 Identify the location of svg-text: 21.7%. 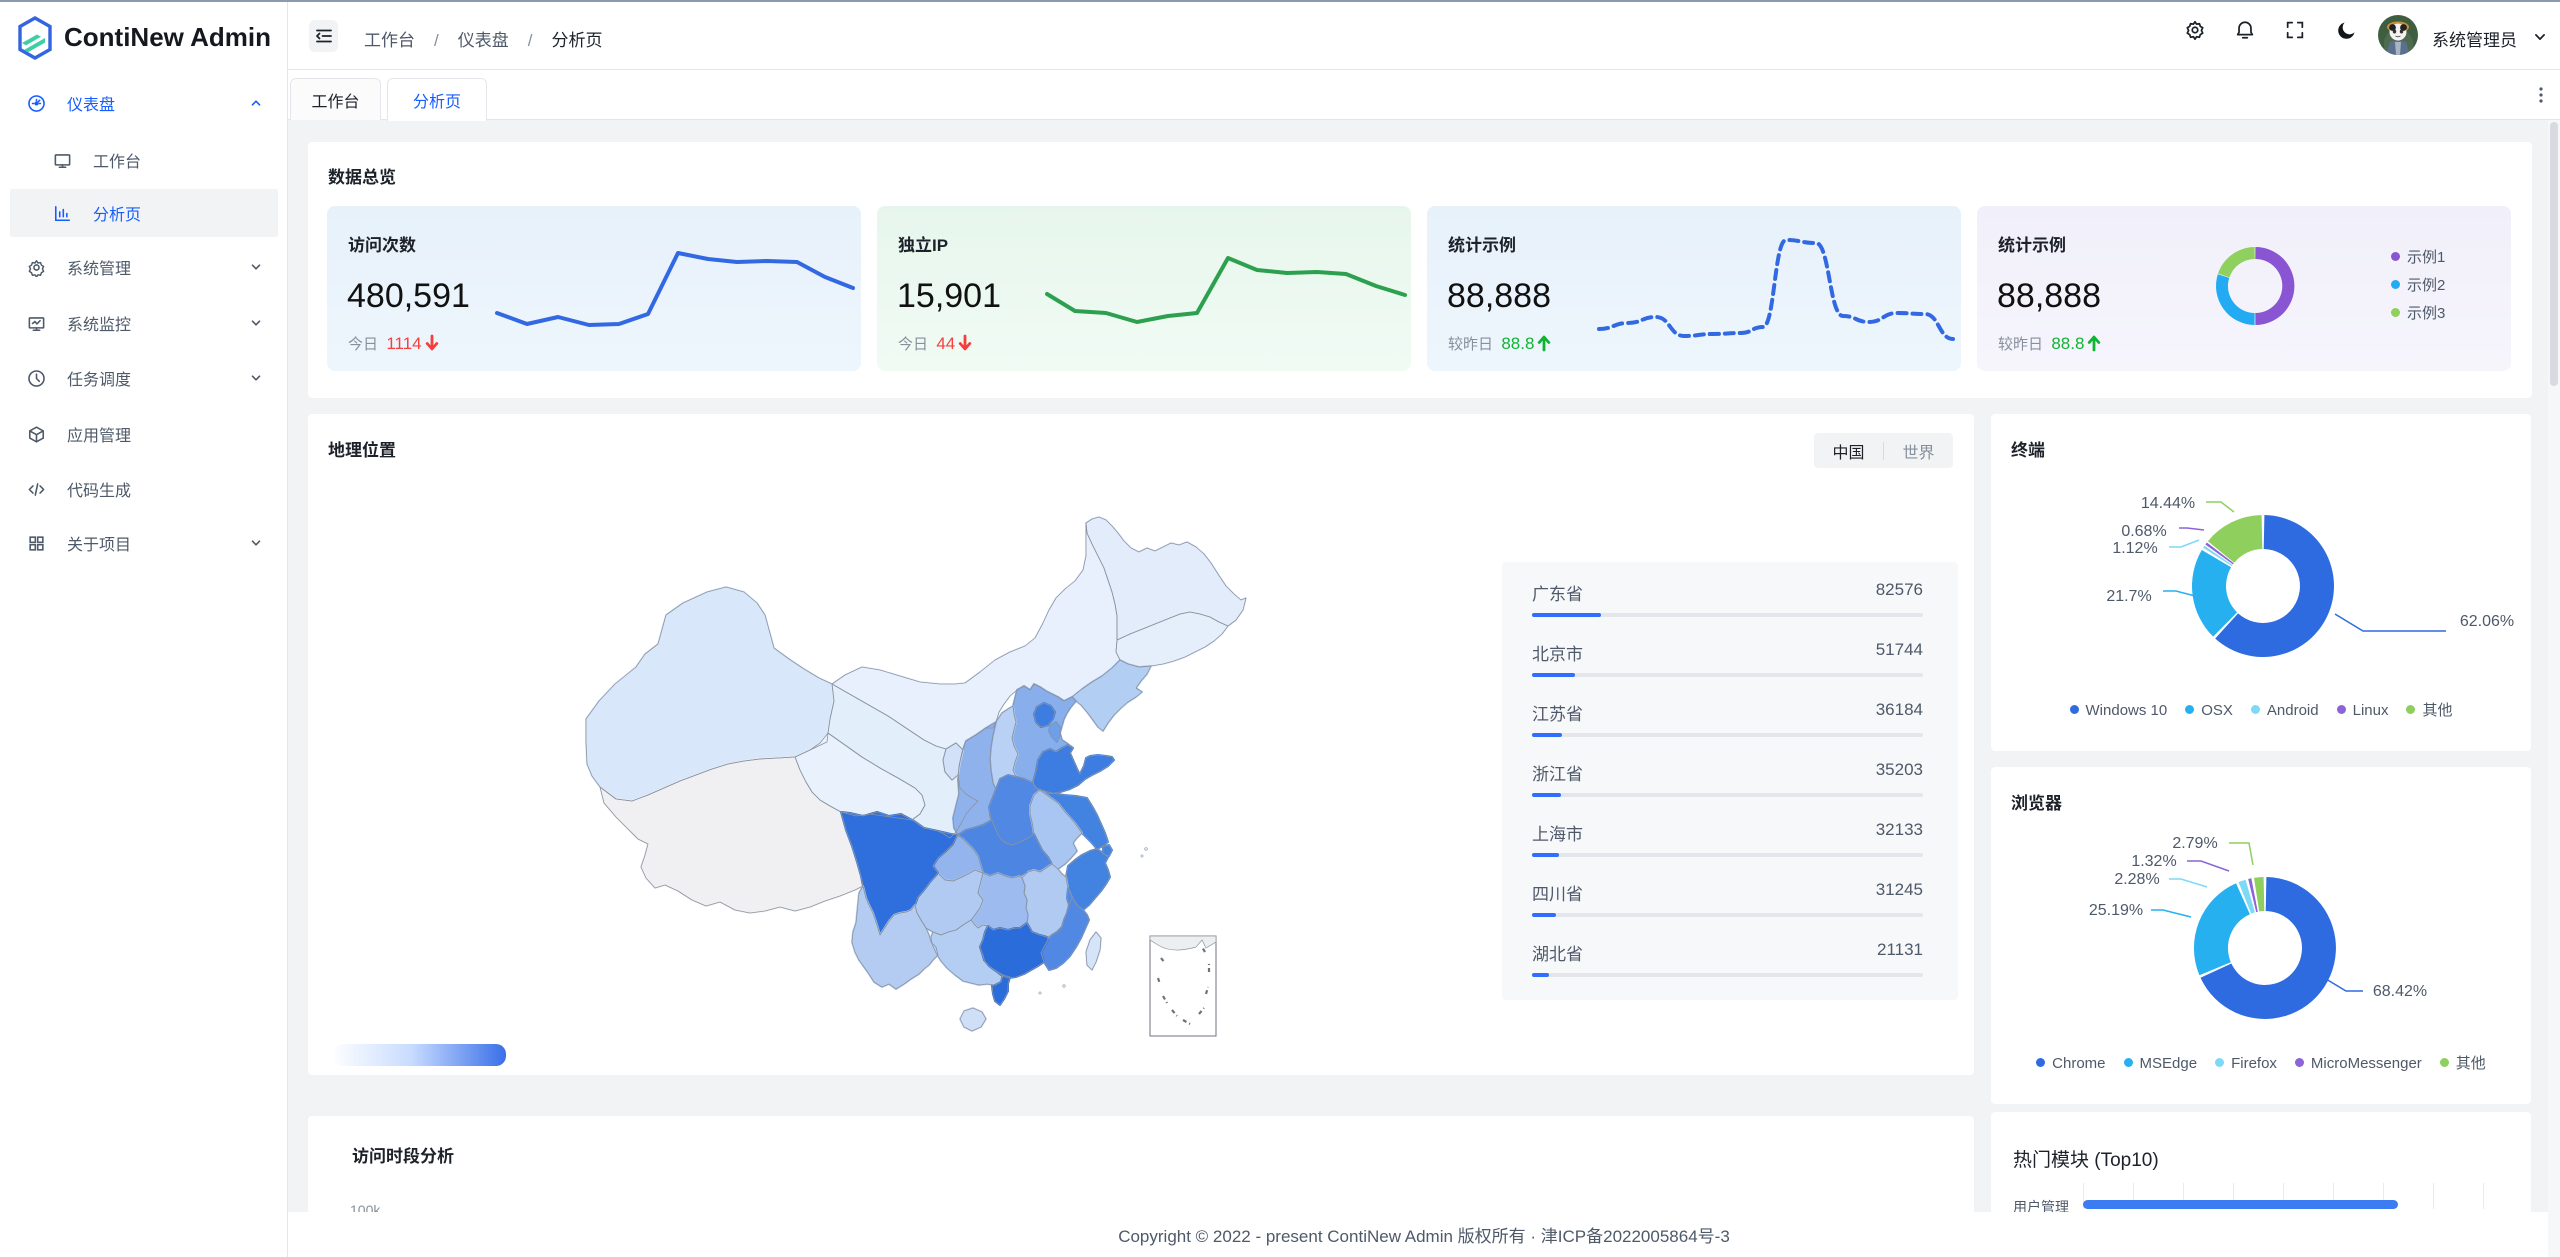
(2128, 596).